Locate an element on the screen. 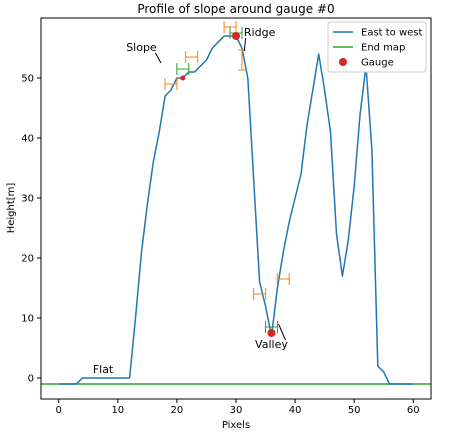  x-axis-label: Pixels is located at coordinates (236, 425).